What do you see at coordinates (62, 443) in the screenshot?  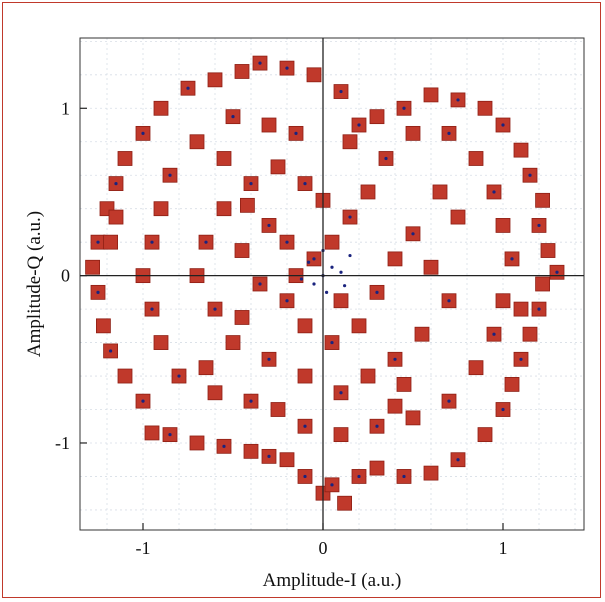 I see `y-tick-label: -1` at bounding box center [62, 443].